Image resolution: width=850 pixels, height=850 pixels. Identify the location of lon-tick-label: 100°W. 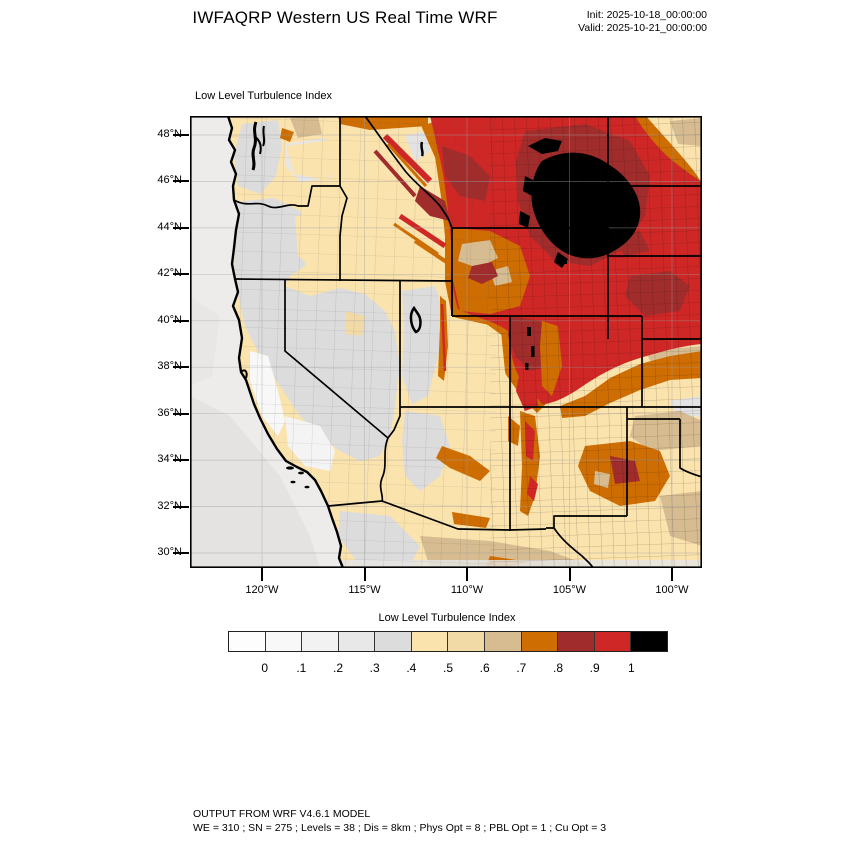
(672, 590).